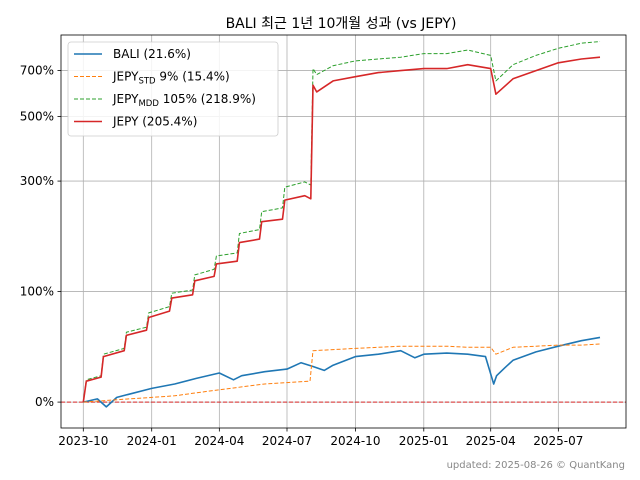  What do you see at coordinates (355, 441) in the screenshot?
I see `x-tick-label: 2024-10` at bounding box center [355, 441].